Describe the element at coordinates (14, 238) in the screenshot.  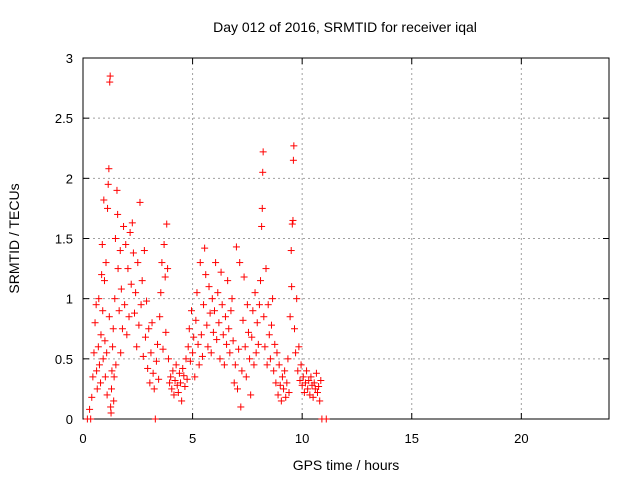
I see `y-axis-label: SRMTID / TECUs` at that location.